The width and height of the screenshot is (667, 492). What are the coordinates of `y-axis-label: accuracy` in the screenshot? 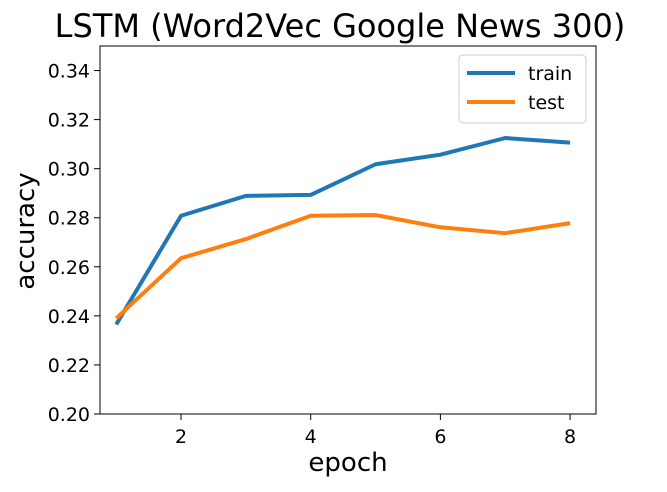 It's located at (26, 230).